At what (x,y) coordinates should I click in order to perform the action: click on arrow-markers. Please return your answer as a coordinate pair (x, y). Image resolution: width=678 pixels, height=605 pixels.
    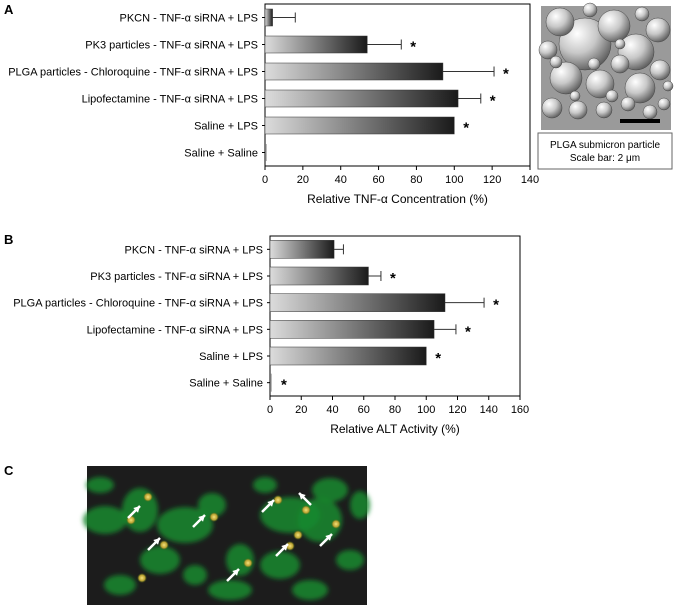
    Looking at the image, I should click on (230, 537).